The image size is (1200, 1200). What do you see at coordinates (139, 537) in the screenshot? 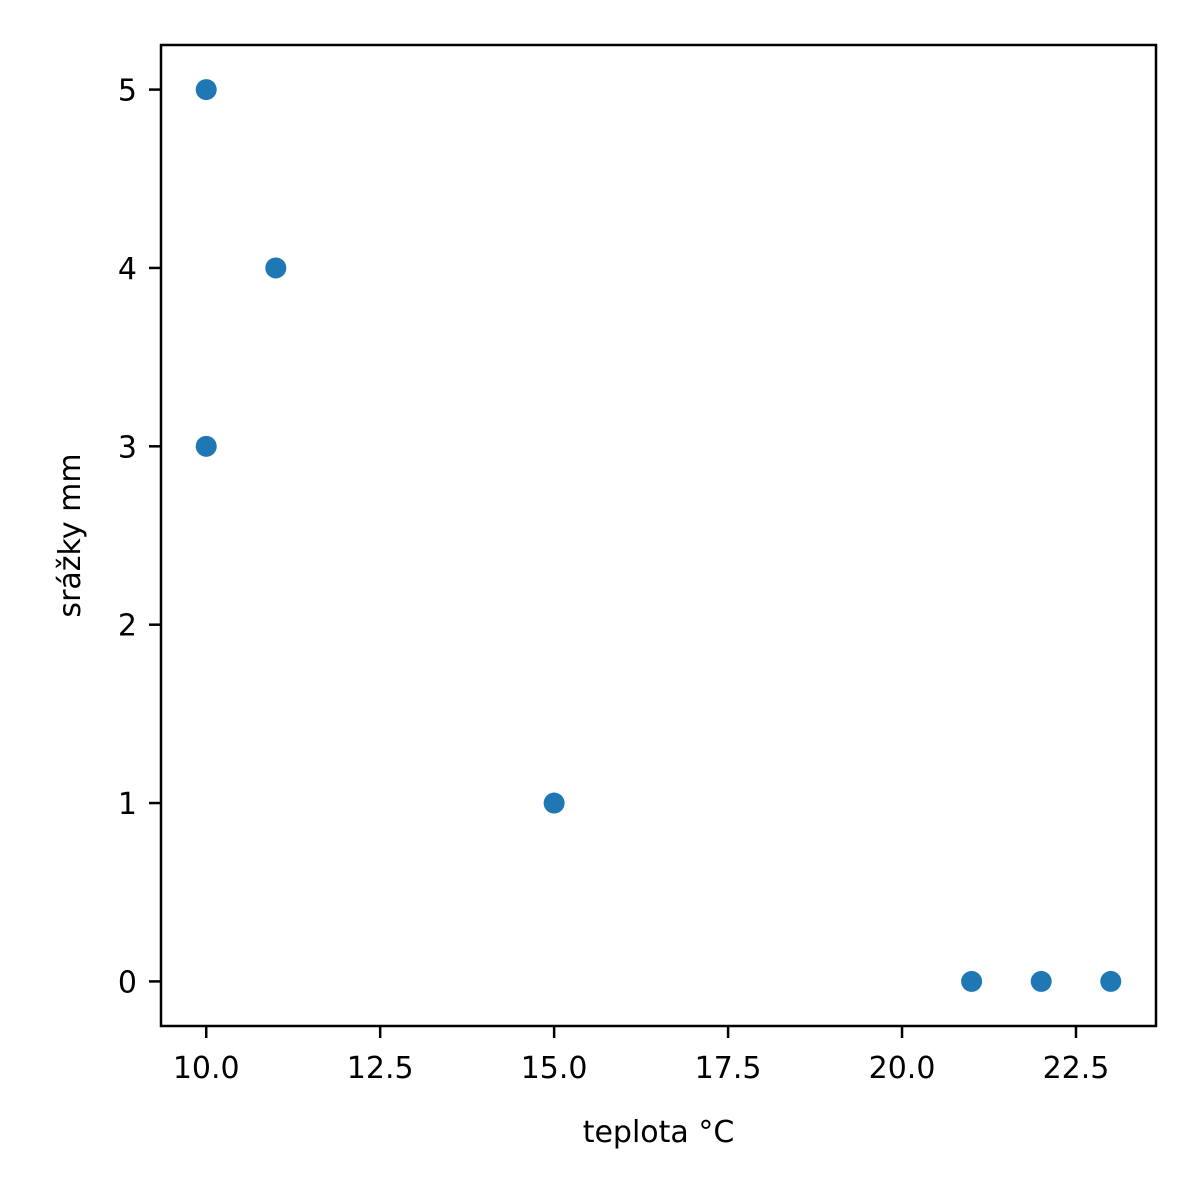
I see `y-axis-ticks: 0 1 2 3 4 5` at bounding box center [139, 537].